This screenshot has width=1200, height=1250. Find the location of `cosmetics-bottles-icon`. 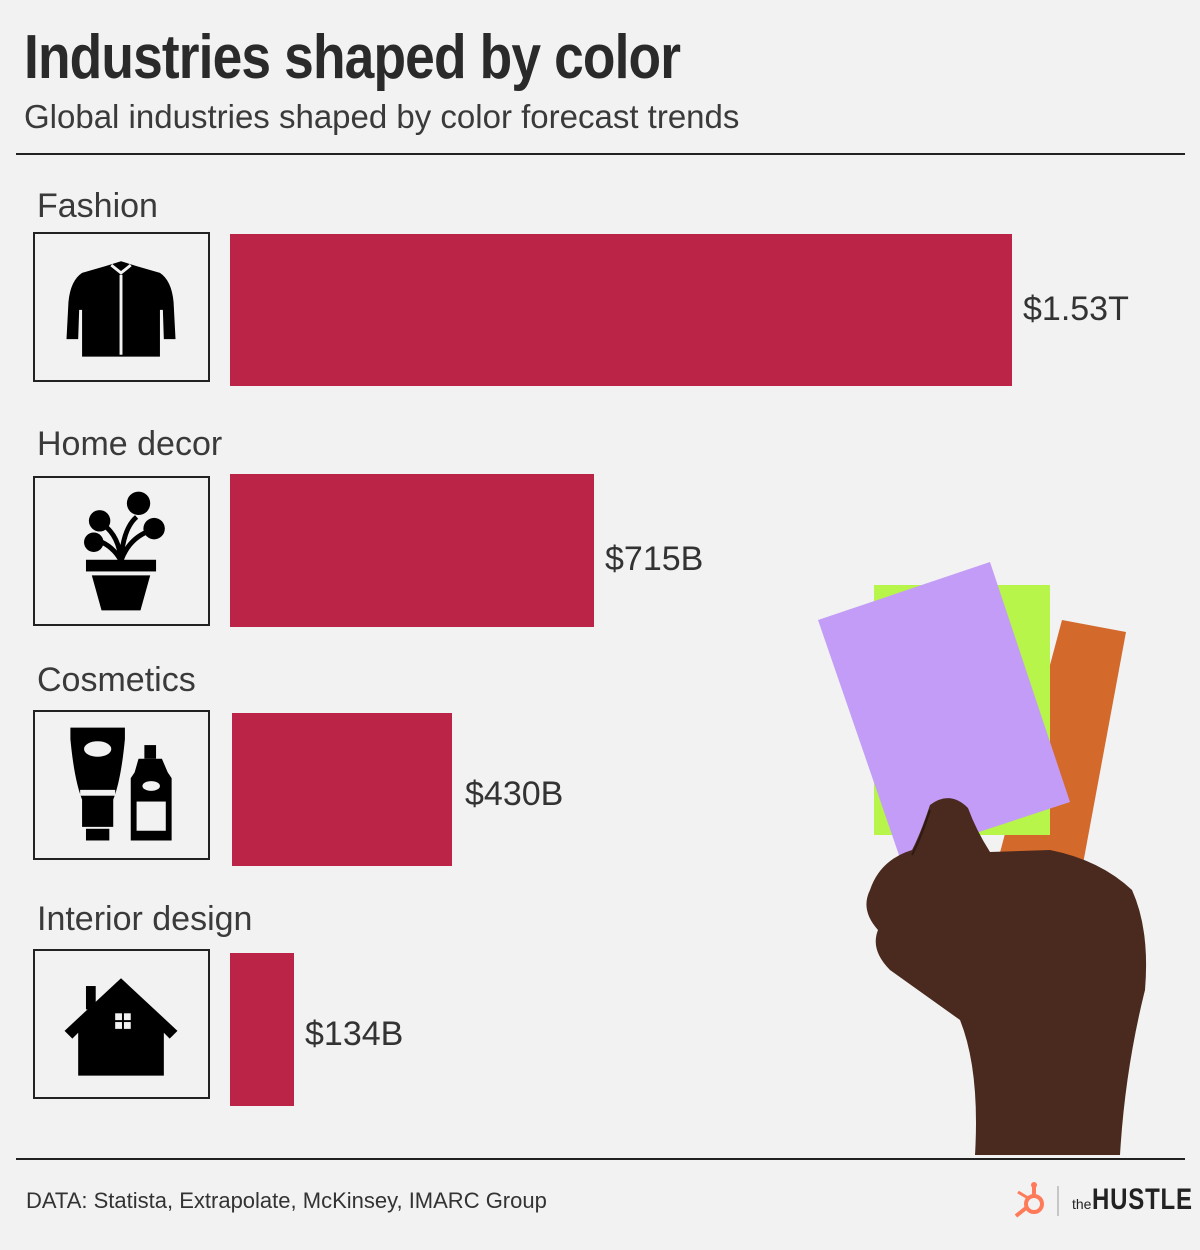

cosmetics-bottles-icon is located at coordinates (121, 784).